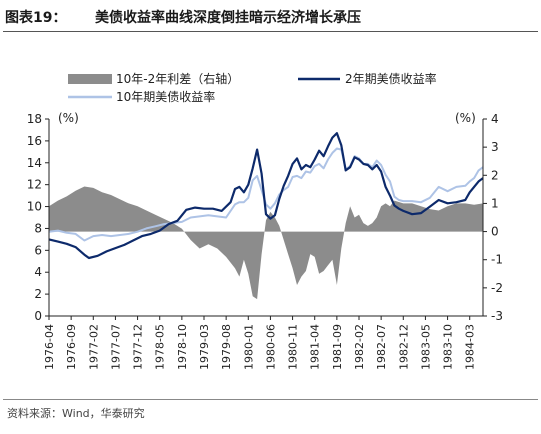 The image size is (541, 434). What do you see at coordinates (470, 347) in the screenshot?
I see `x-axis-tick-label: 1984-03` at bounding box center [470, 347].